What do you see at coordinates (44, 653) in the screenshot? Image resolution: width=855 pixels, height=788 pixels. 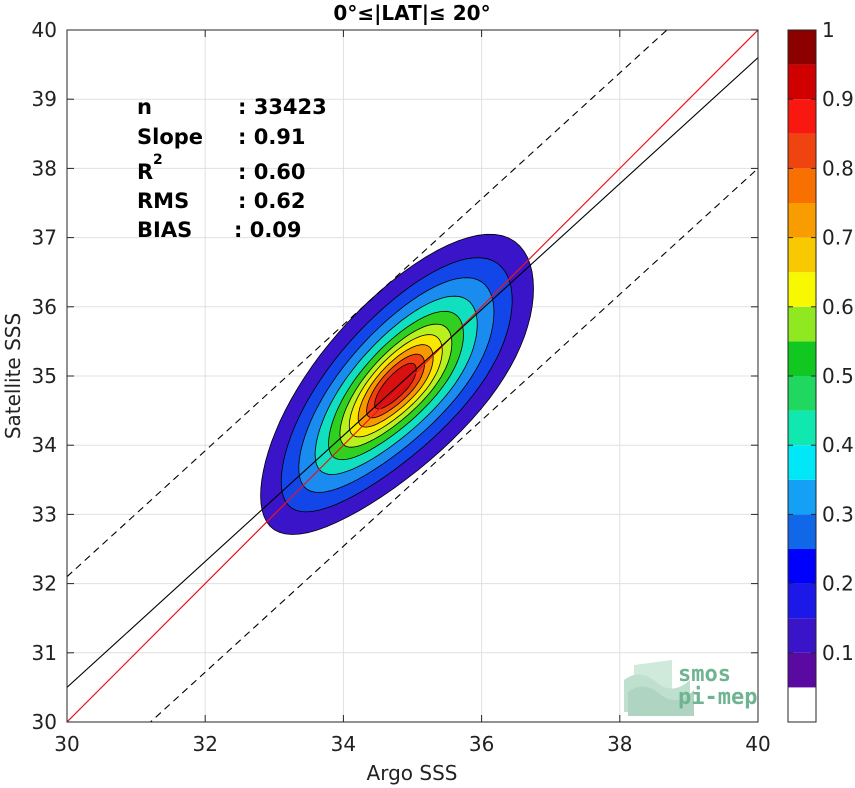 I see `y-tick-label: 31` at bounding box center [44, 653].